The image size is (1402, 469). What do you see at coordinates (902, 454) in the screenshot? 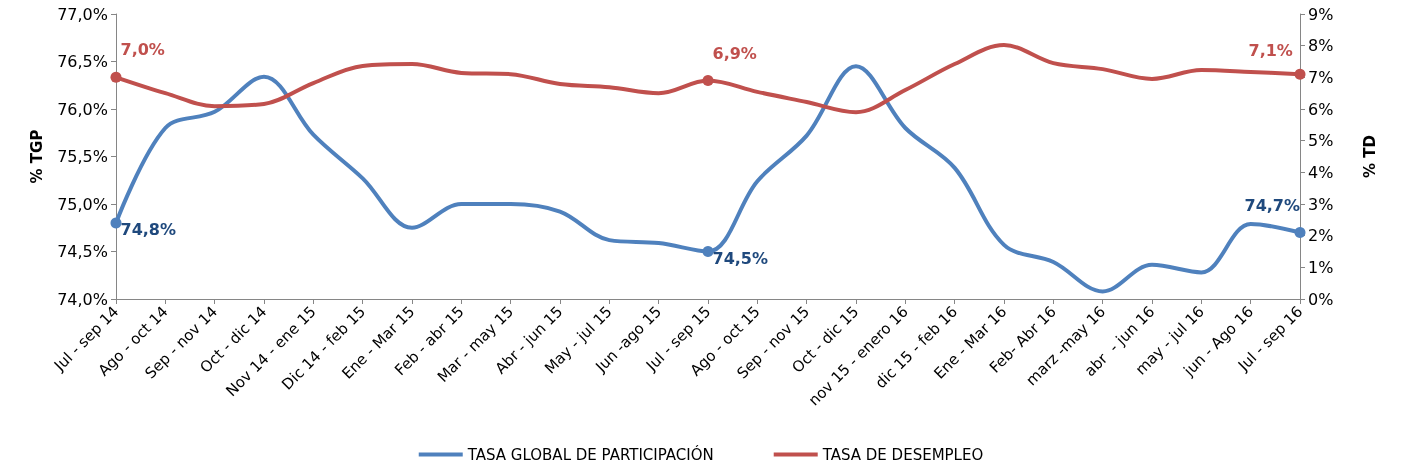
I see `legend-label: TASA DE DESEMPLEO` at bounding box center [902, 454].